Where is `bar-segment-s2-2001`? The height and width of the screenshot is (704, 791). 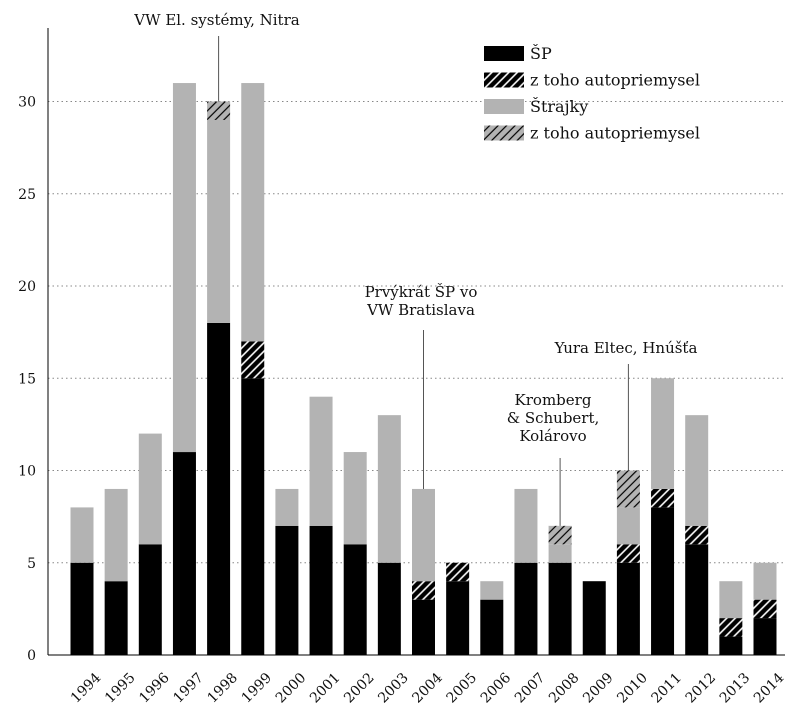
bar-segment-s2-2001 is located at coordinates (321, 461).